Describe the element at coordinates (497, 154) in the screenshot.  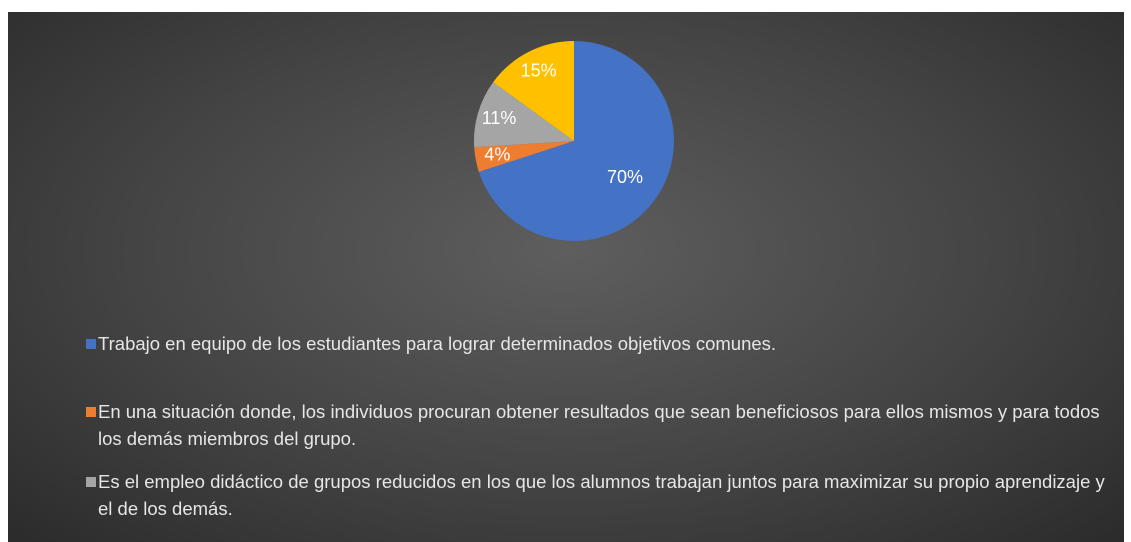
I see `data-label: 4%` at that location.